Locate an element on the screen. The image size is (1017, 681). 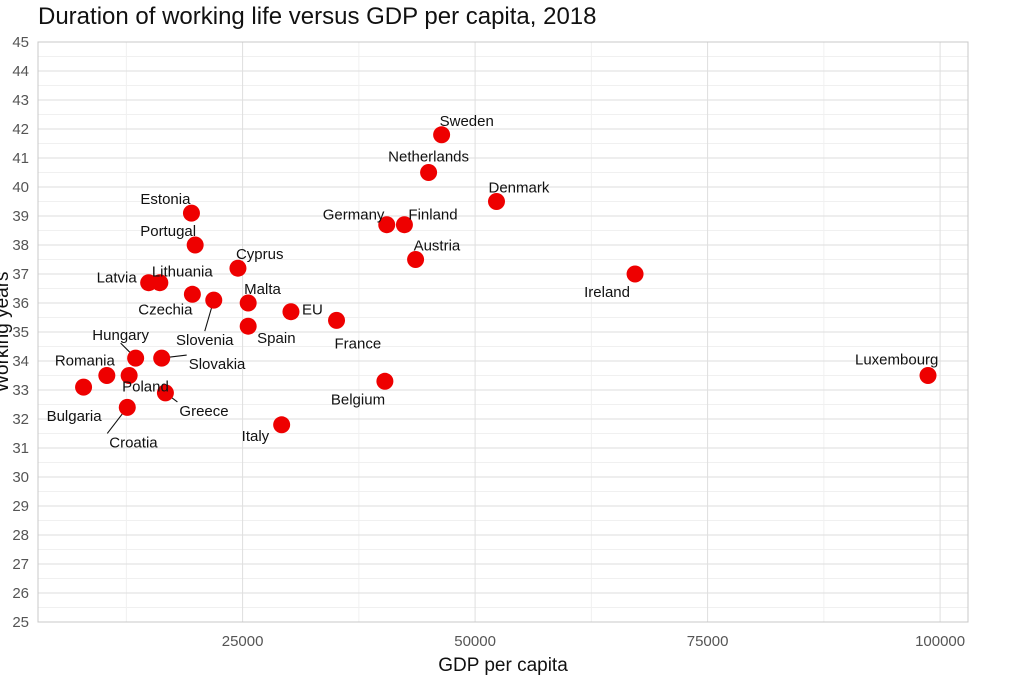
point-czechia is located at coordinates (192, 294).